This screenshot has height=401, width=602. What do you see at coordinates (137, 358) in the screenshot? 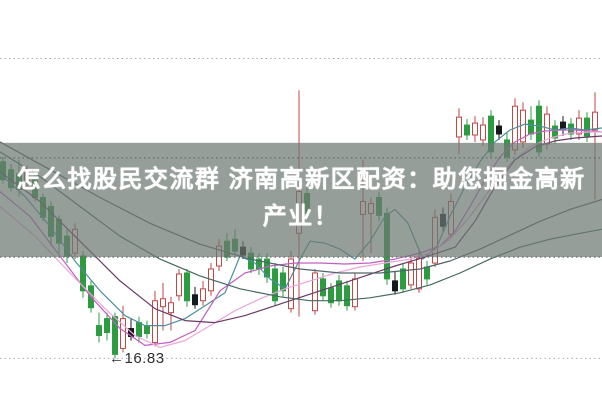
I see `low-price-annotation: ←16.83` at bounding box center [137, 358].